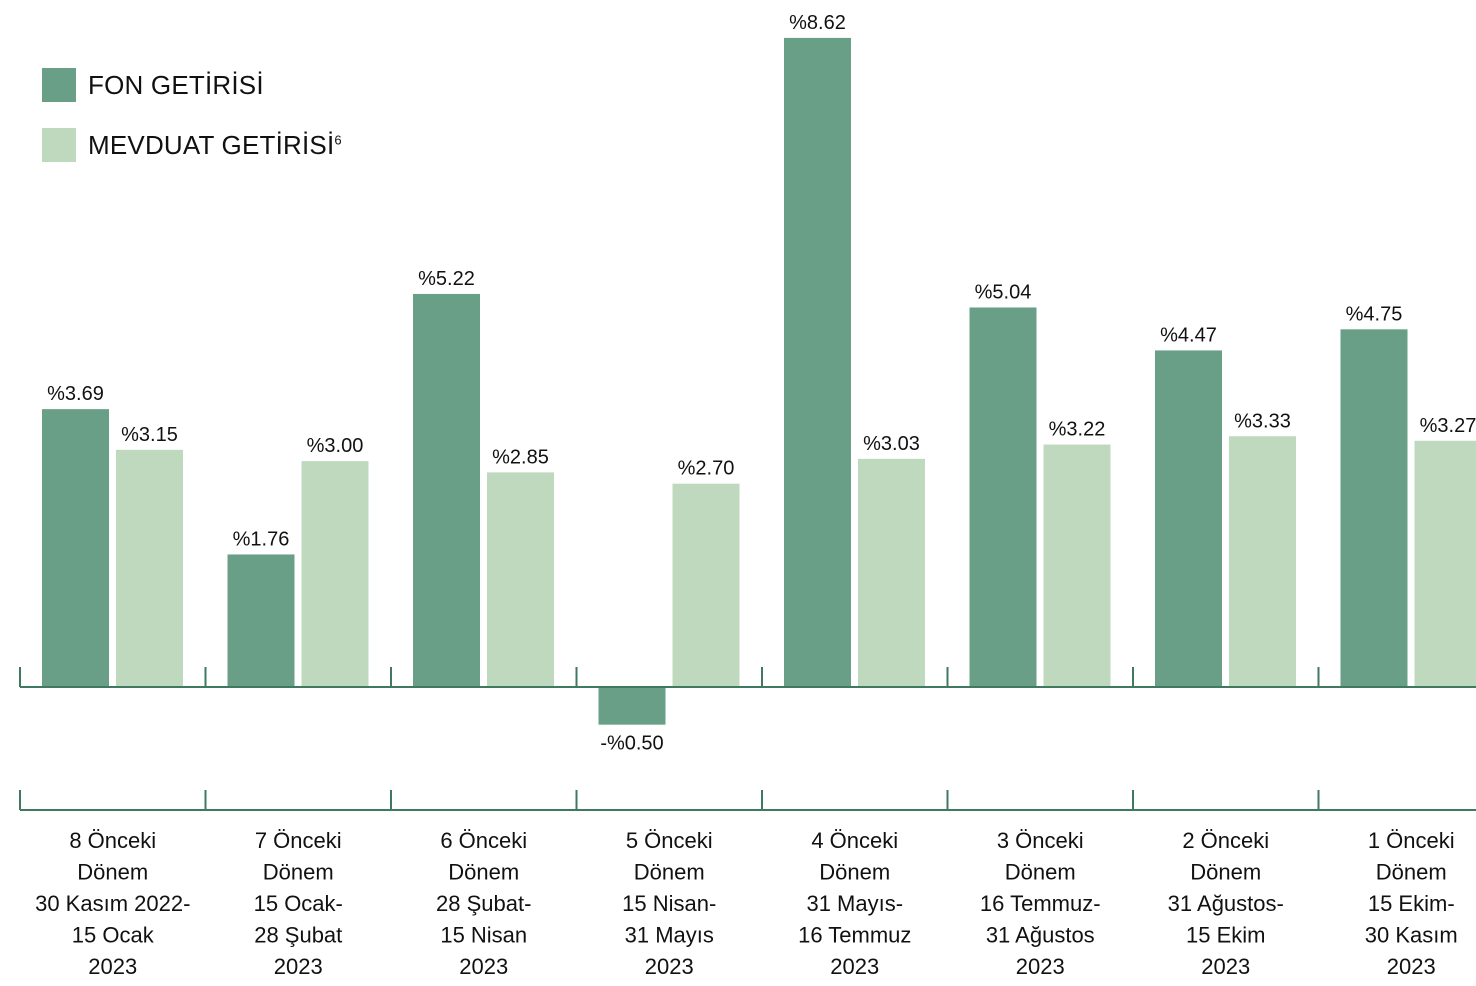  What do you see at coordinates (298, 966) in the screenshot?
I see `category-label-2-line-5: 2023` at bounding box center [298, 966].